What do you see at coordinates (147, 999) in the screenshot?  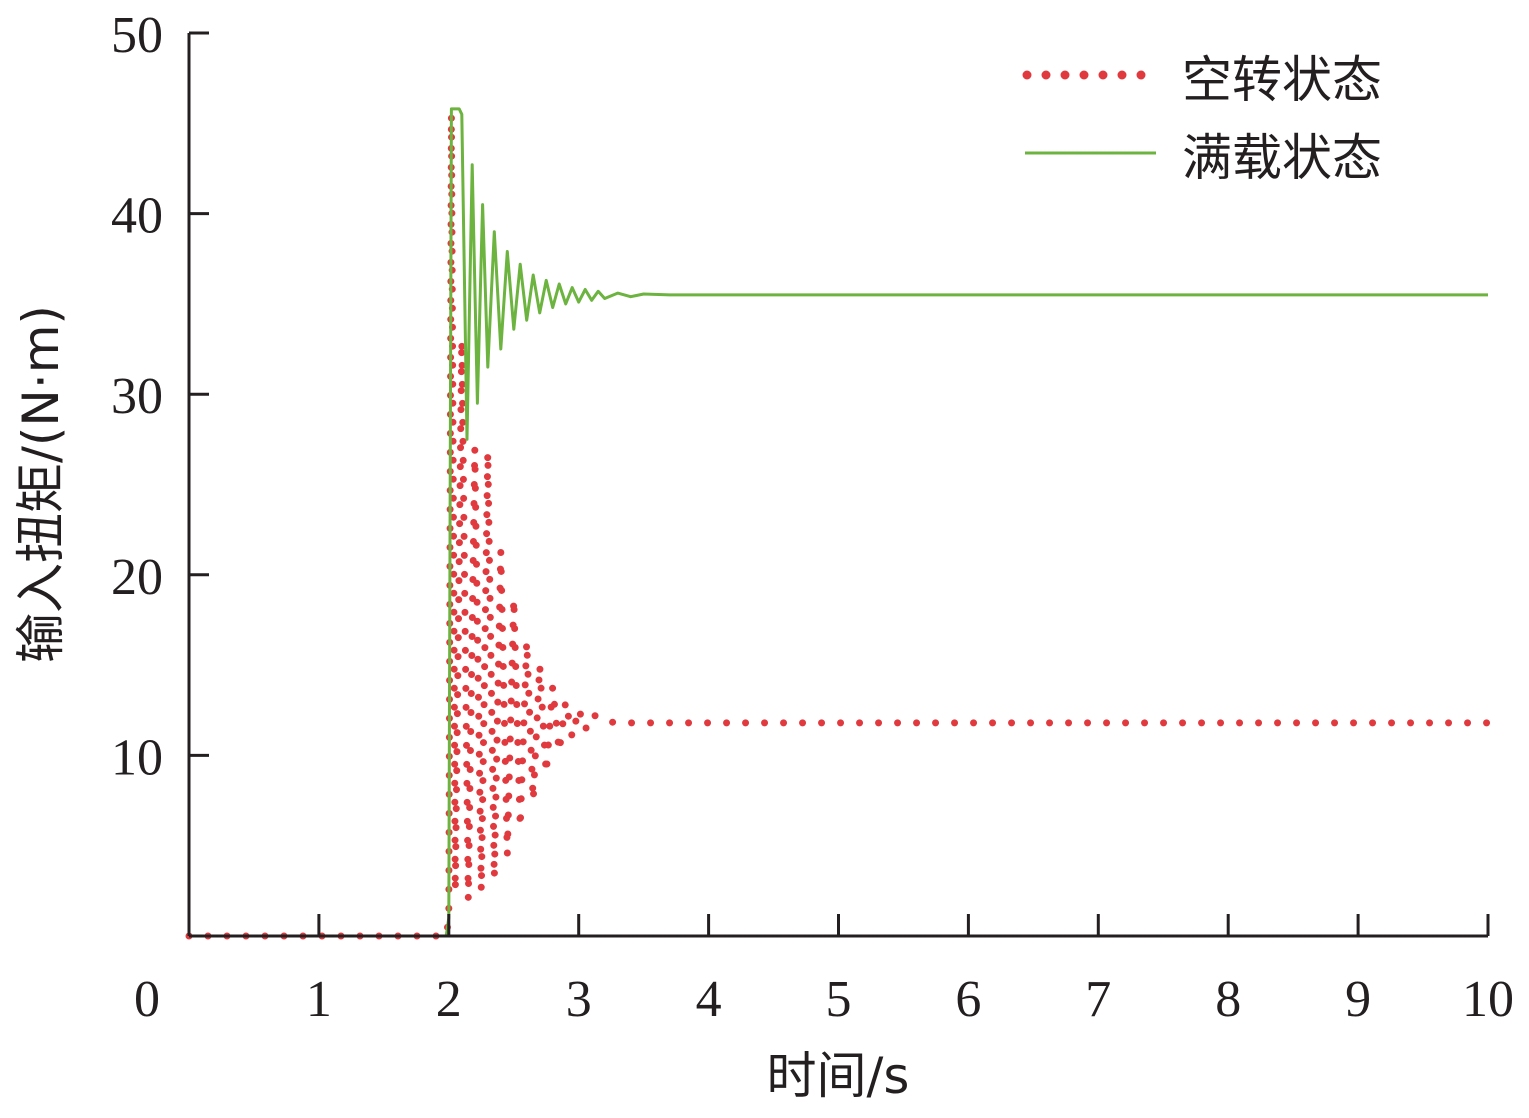 I see `x-tick-label: 0` at bounding box center [147, 999].